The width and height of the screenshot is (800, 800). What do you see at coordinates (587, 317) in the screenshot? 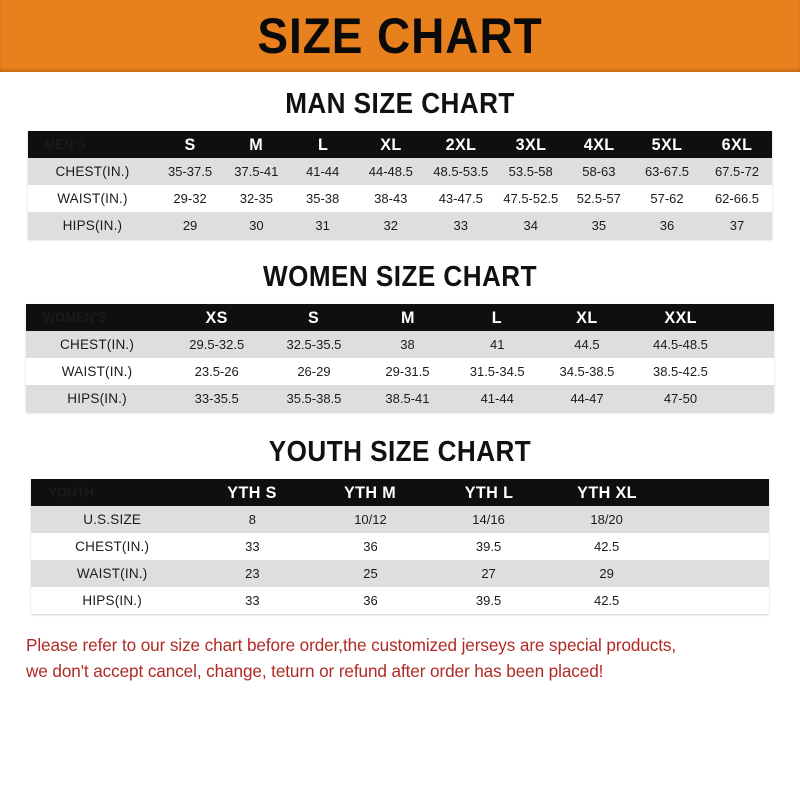
I see `women-header-cell-5: XL` at bounding box center [587, 317].